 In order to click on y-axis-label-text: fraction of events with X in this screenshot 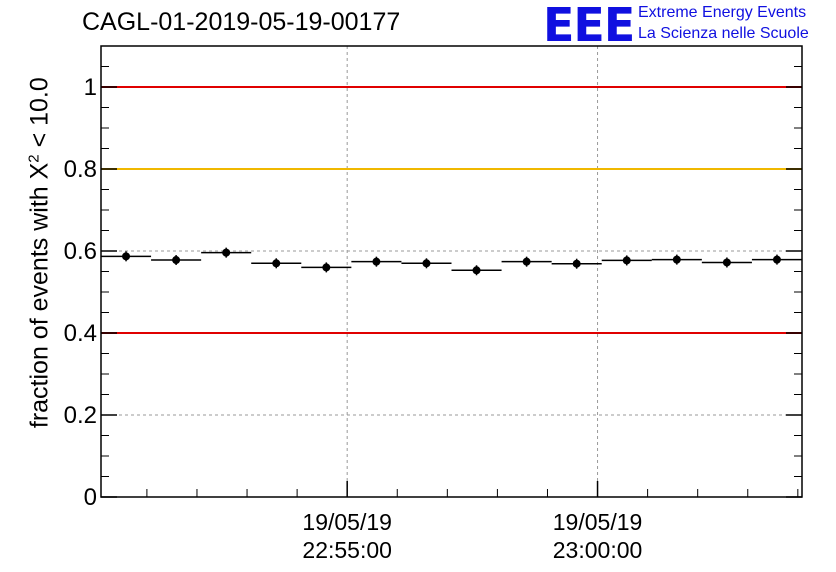, I will do `click(39, 295)`.